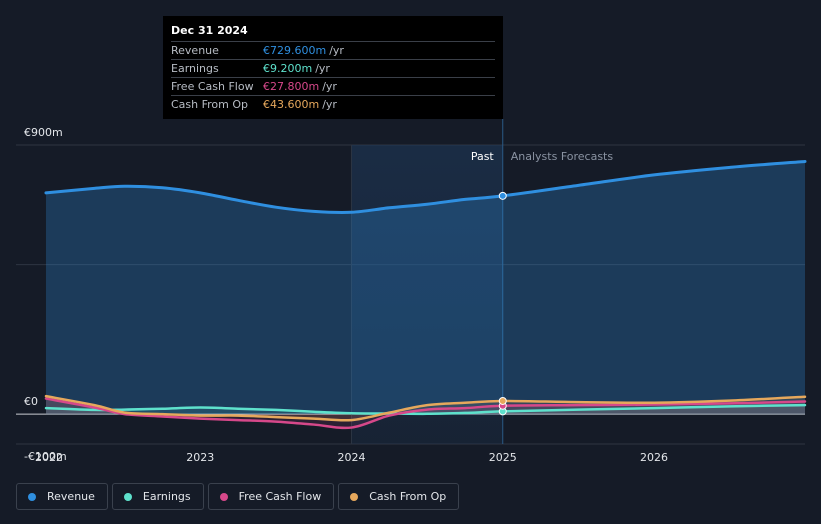 The width and height of the screenshot is (821, 524). I want to click on legend-item-earnings: Earnings, so click(157, 496).